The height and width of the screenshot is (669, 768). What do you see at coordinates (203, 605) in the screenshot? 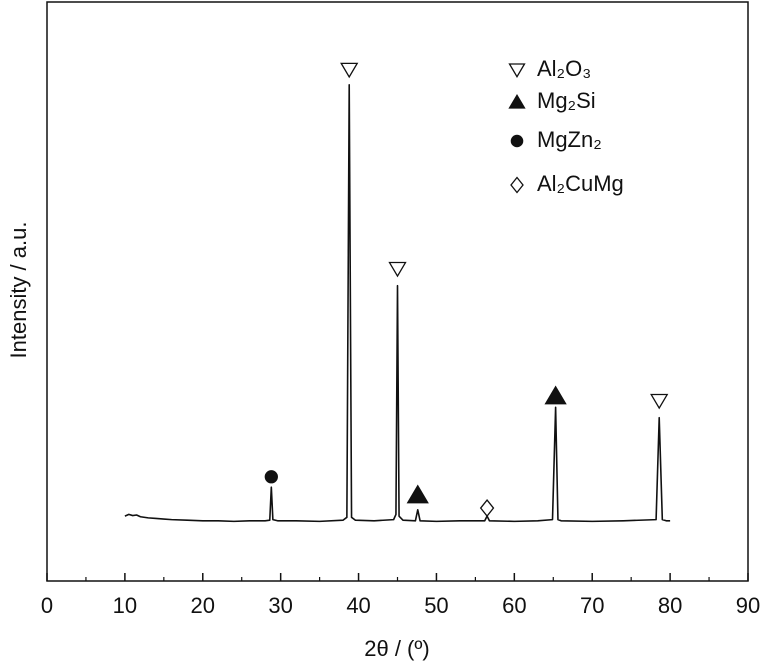
I see `x-tick-label: 20` at bounding box center [203, 605].